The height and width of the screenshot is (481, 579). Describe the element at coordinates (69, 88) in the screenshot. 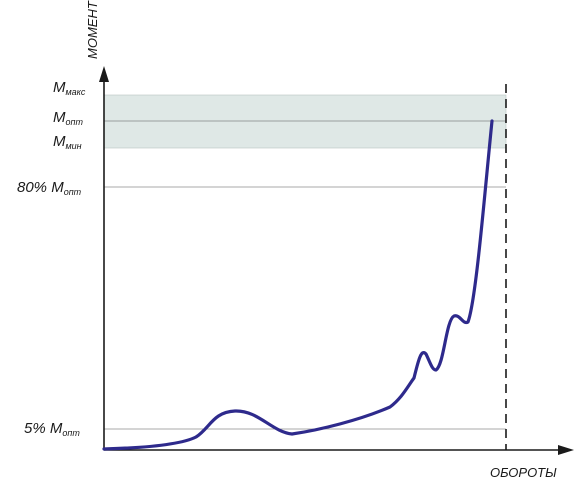

I see `label-m-max: Mмакс` at that location.